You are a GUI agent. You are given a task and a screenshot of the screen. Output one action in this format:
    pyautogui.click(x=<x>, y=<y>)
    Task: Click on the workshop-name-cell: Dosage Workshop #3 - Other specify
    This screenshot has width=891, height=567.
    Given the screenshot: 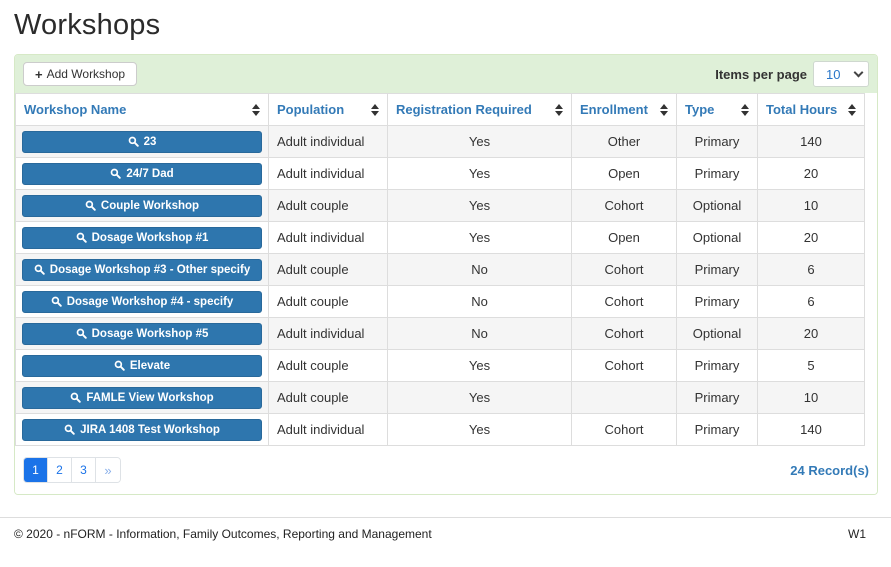 What is the action you would take?
    pyautogui.click(x=142, y=269)
    